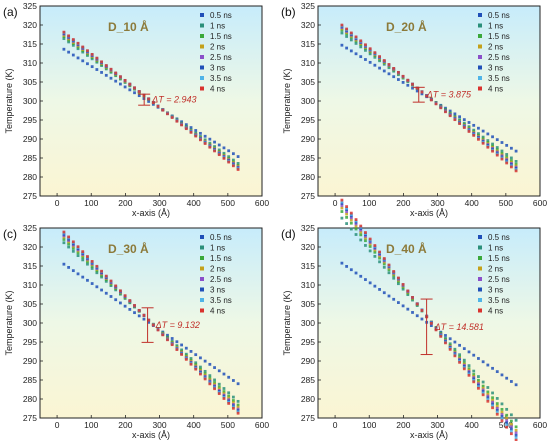 The width and height of the screenshot is (550, 446). Describe the element at coordinates (499, 15) in the screenshot. I see `legend-entry: 0.5 ns` at that location.